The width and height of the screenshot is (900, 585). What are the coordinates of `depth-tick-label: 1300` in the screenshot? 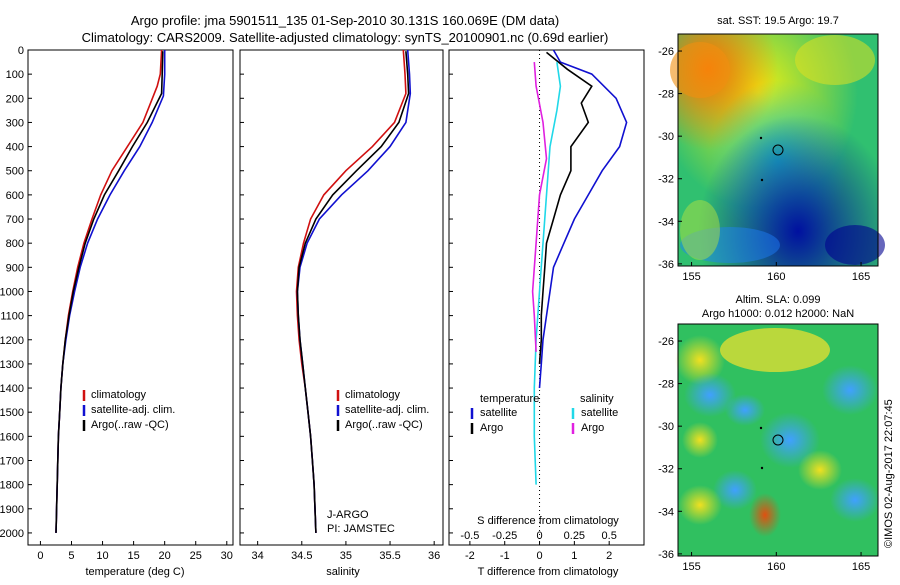 It's located at (12, 365).